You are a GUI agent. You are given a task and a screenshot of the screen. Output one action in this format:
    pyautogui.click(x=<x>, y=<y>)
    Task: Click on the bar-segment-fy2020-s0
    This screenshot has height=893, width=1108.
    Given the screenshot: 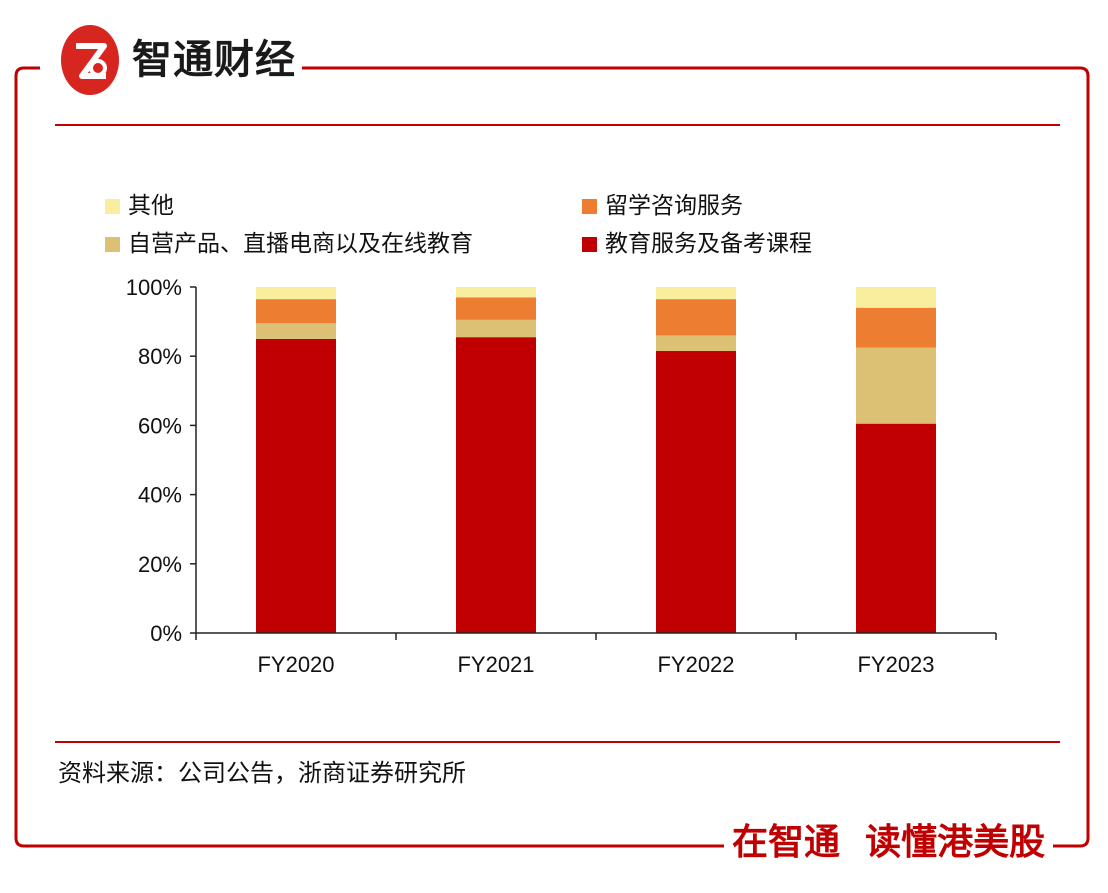 What is the action you would take?
    pyautogui.click(x=296, y=485)
    